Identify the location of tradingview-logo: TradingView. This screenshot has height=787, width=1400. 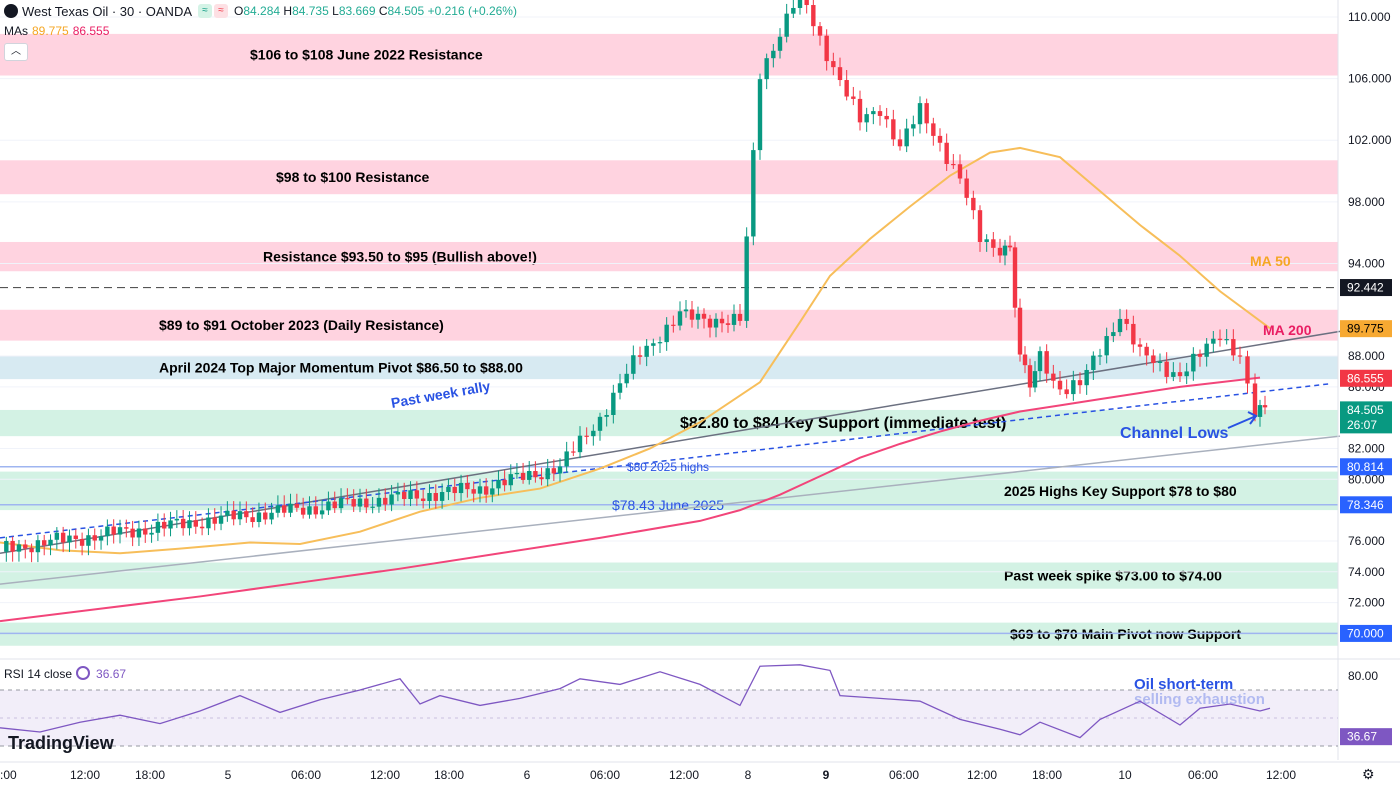
(61, 743).